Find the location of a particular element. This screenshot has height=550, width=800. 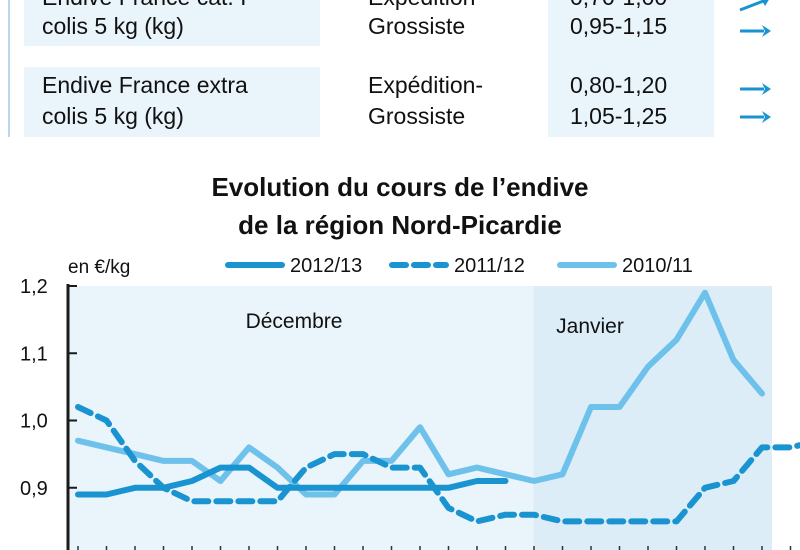

arrow-up-right-icon is located at coordinates (754, 6).